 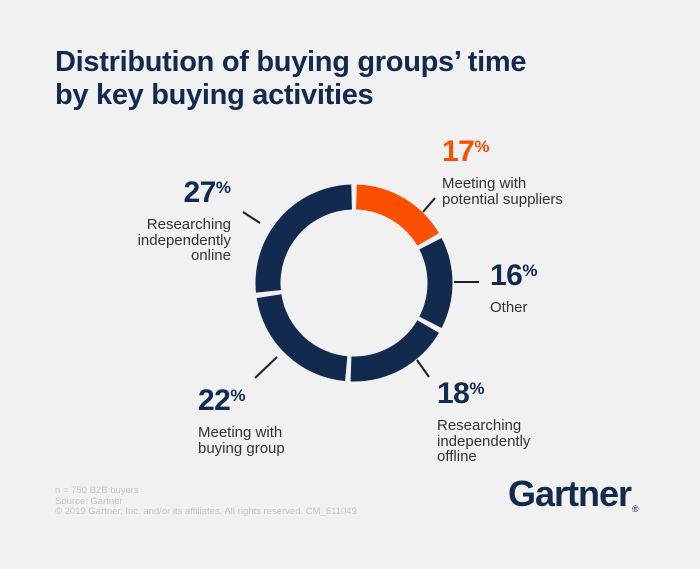 What do you see at coordinates (184, 240) in the screenshot?
I see `segment-label: Researching independently online` at bounding box center [184, 240].